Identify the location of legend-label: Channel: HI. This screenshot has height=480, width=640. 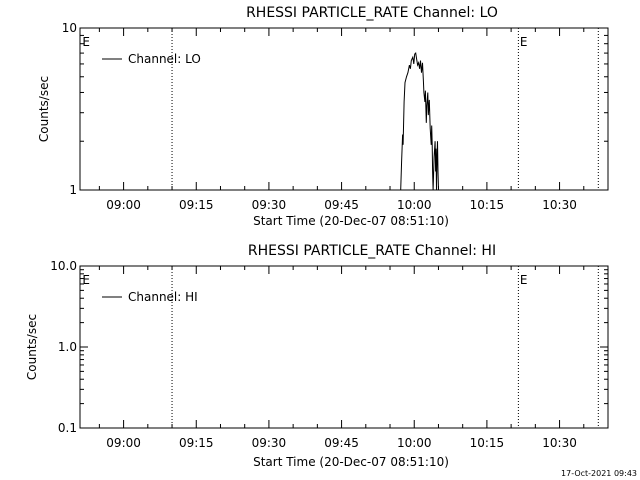
(163, 297).